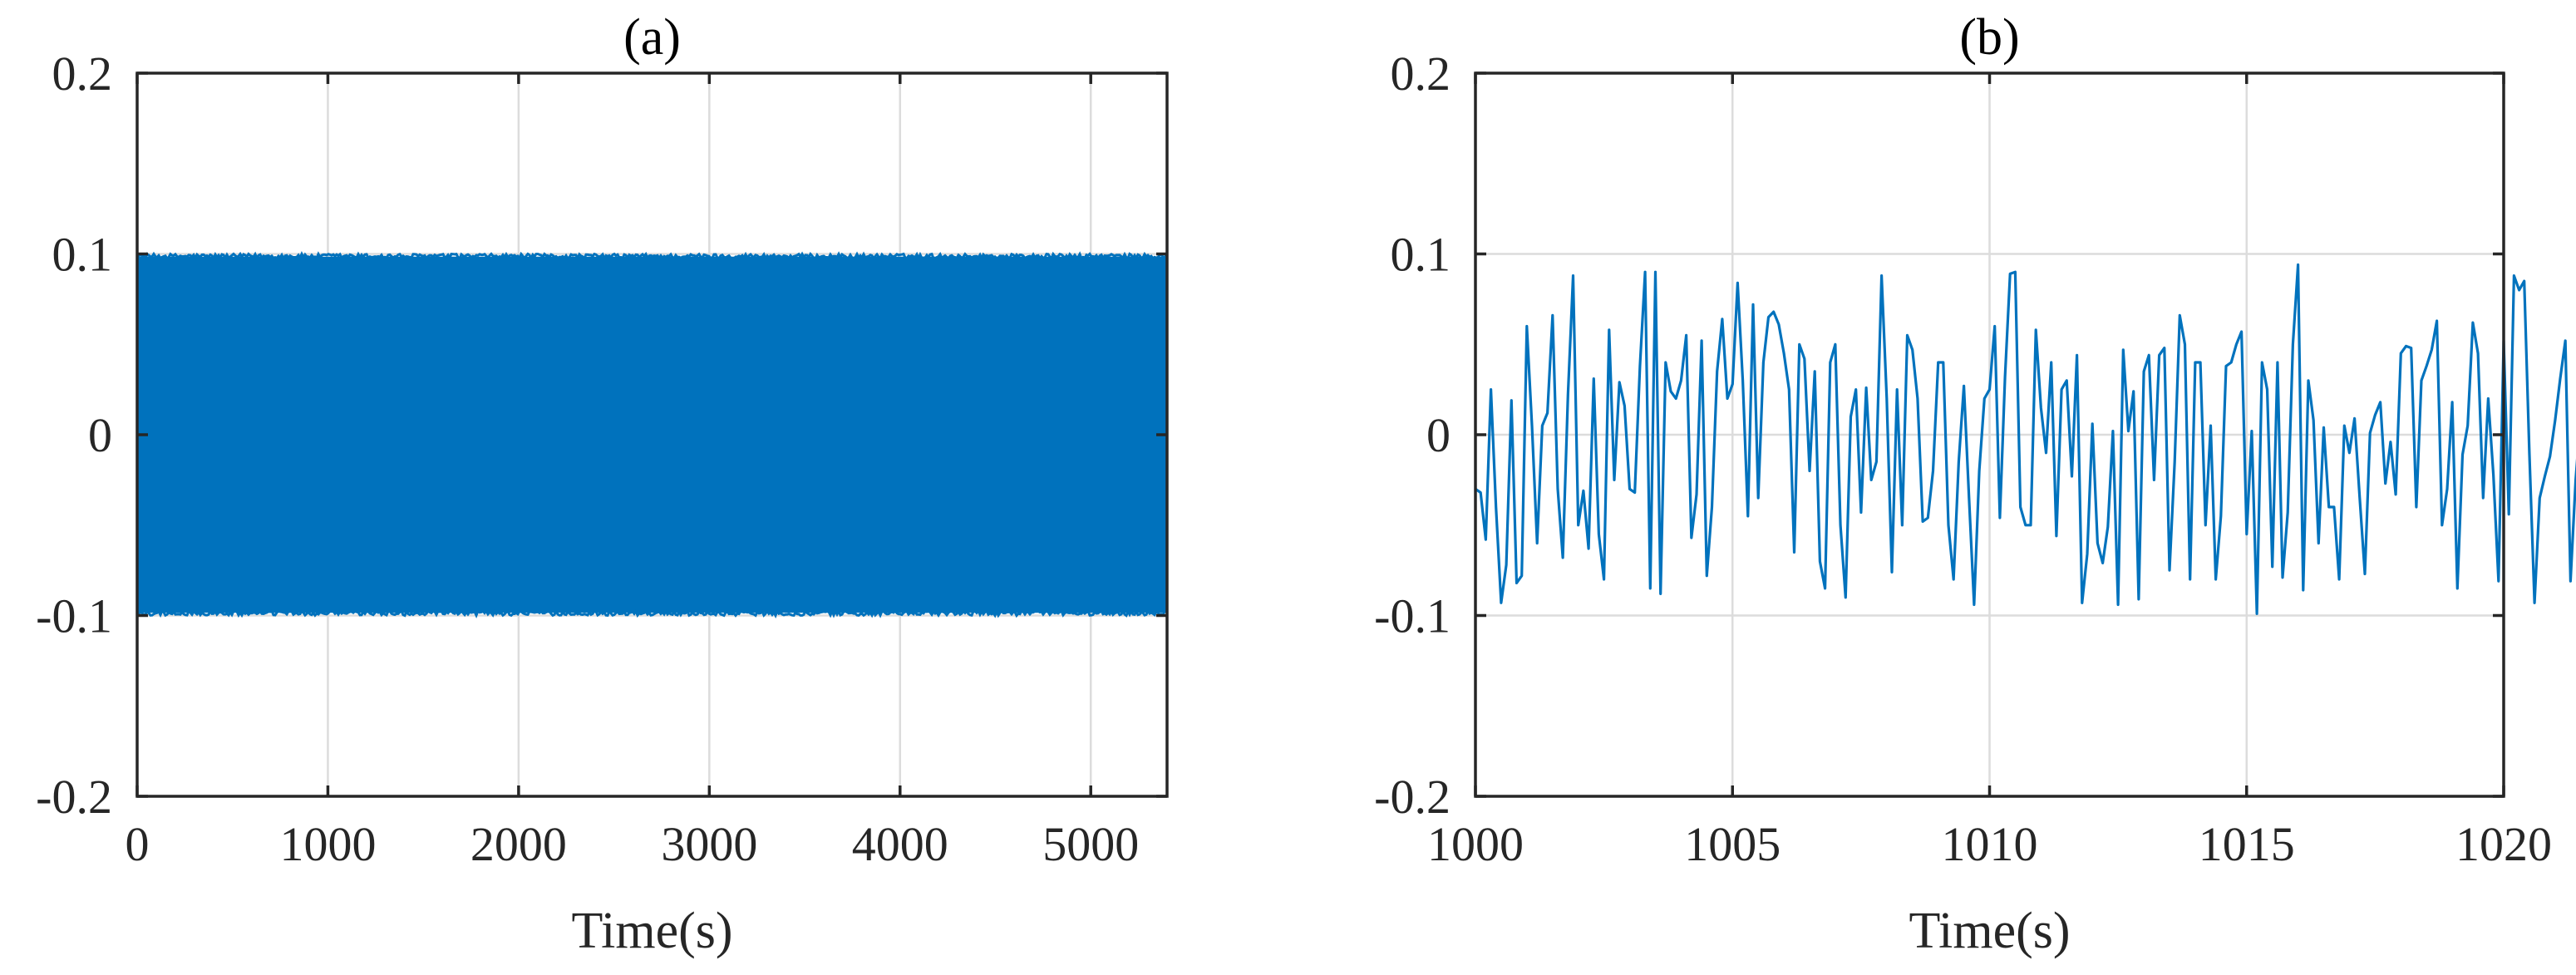 This screenshot has width=2576, height=975. I want to click on chart-title: (a), so click(652, 37).